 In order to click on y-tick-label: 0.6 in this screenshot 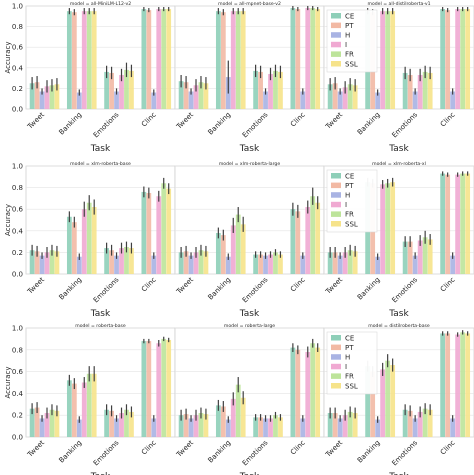, I will do `click(18, 372)`.